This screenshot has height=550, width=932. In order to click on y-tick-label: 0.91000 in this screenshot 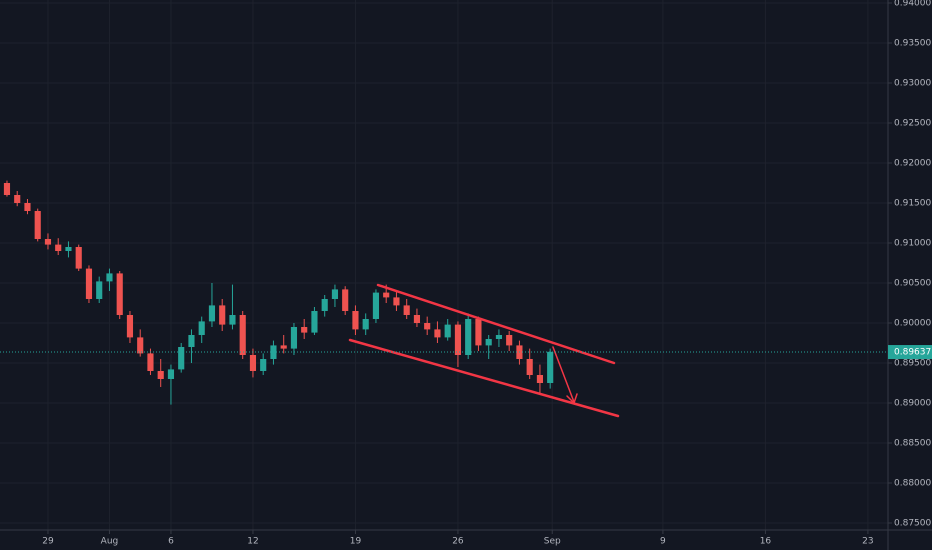, I will do `click(912, 244)`.